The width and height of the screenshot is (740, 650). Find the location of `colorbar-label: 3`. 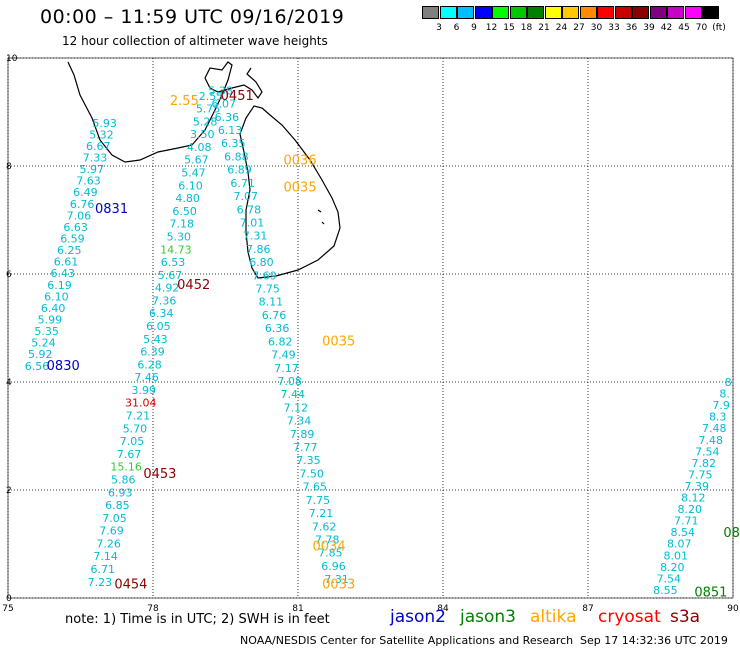

colorbar-label: 3 is located at coordinates (439, 28).